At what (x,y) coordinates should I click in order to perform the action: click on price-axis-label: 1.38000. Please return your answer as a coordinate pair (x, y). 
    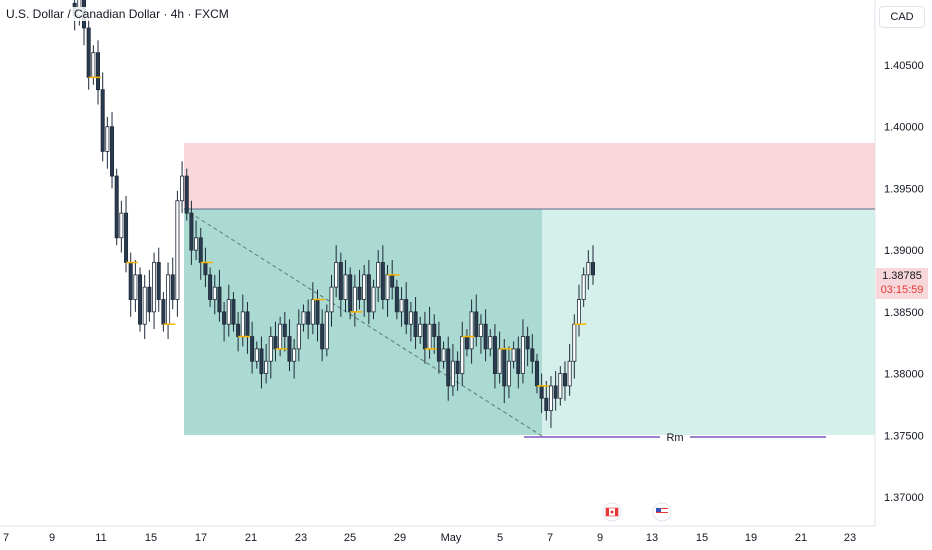
    Looking at the image, I should click on (904, 375).